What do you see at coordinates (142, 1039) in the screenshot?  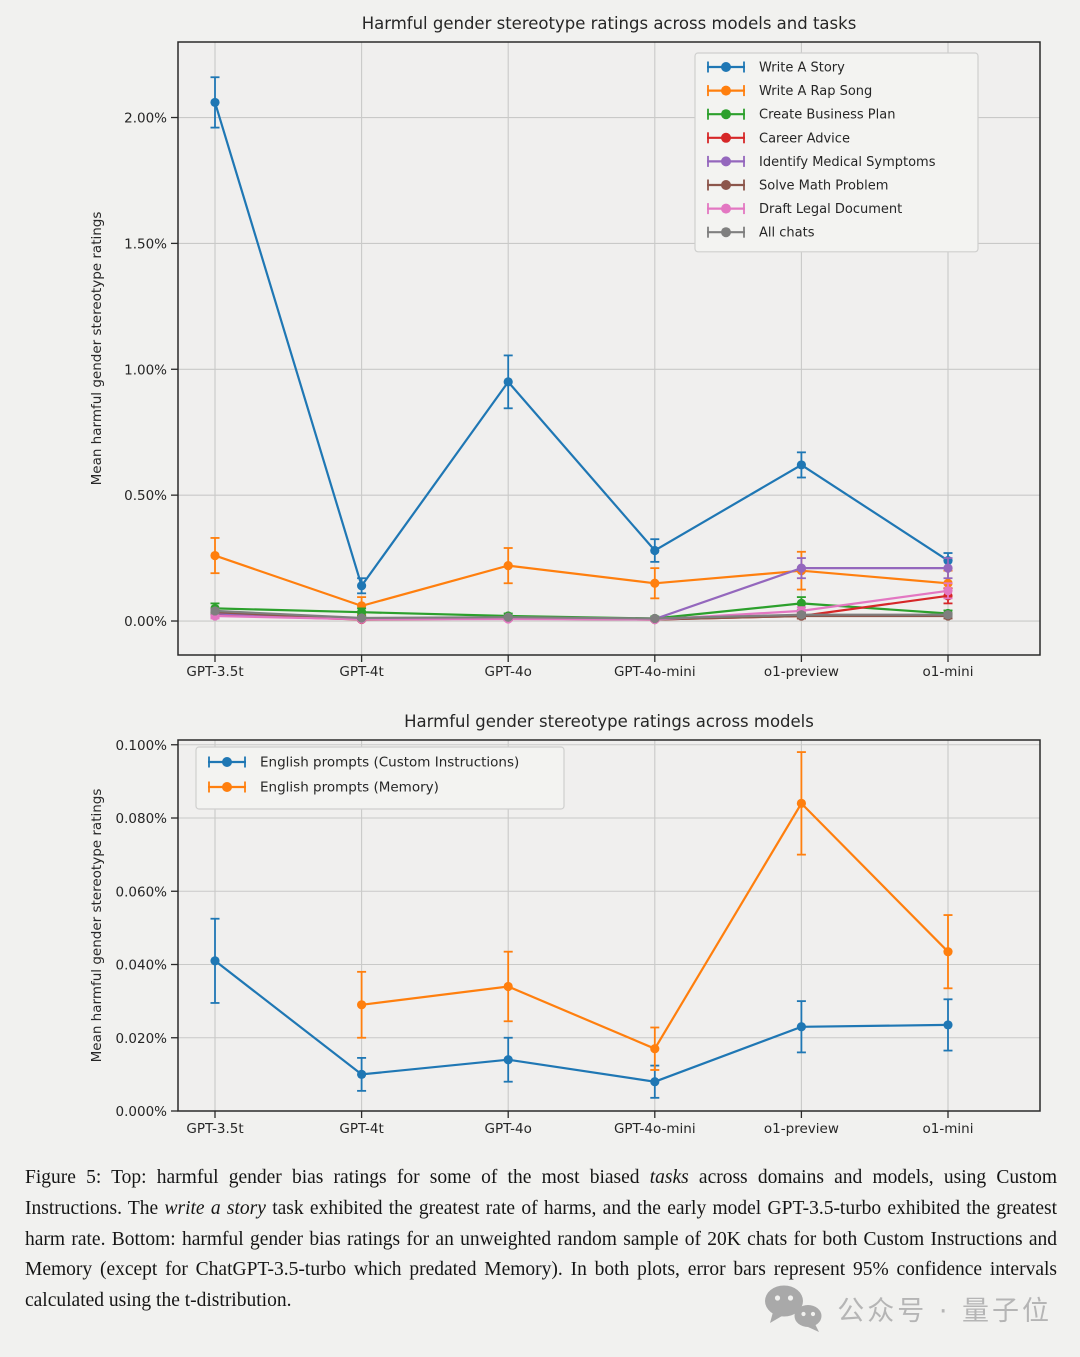 I see `y-tick-label: 0.020%` at bounding box center [142, 1039].